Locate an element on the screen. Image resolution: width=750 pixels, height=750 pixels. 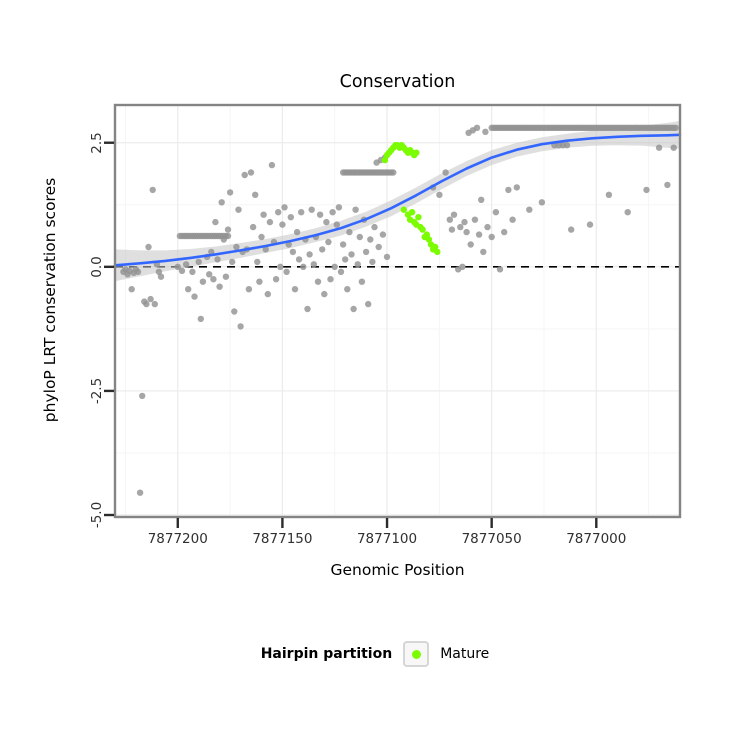
x-tick-label: 7877200 is located at coordinates (177, 539).